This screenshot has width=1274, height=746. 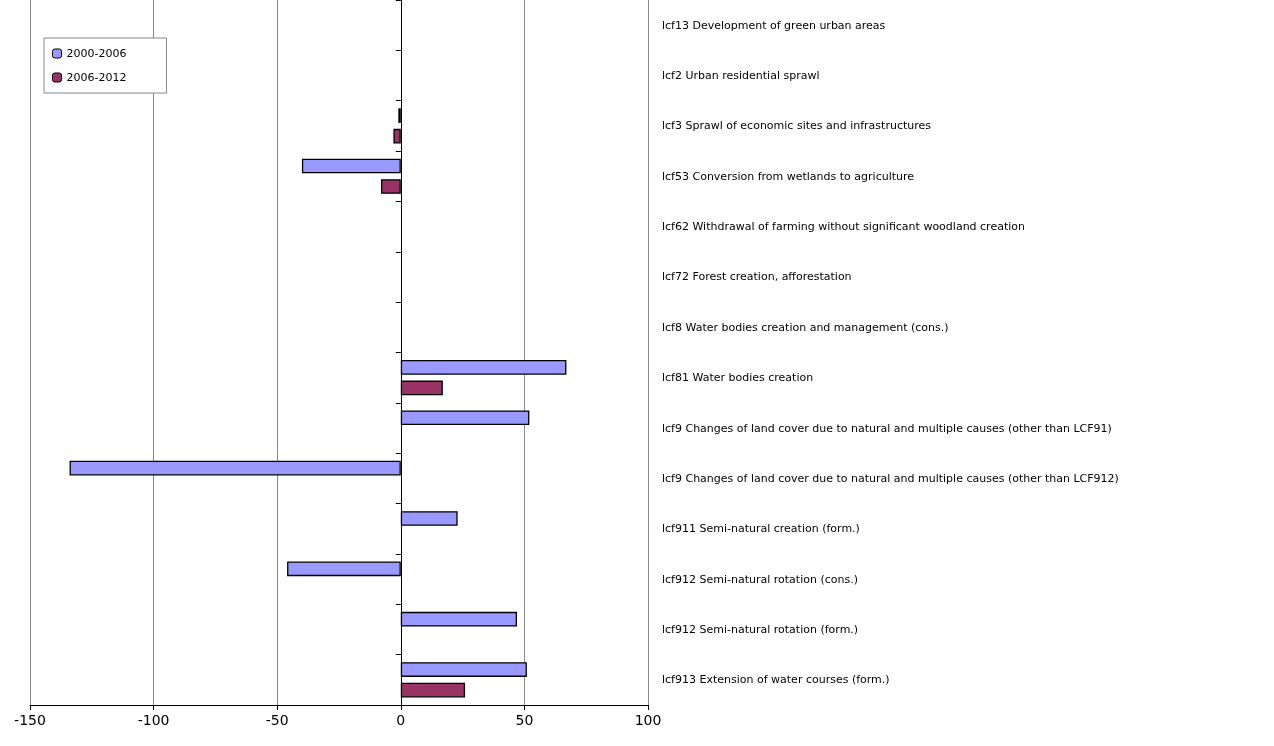 What do you see at coordinates (797, 126) in the screenshot?
I see `y-tick-label: lcf3 Sprawl of economic sites and infrastructures` at bounding box center [797, 126].